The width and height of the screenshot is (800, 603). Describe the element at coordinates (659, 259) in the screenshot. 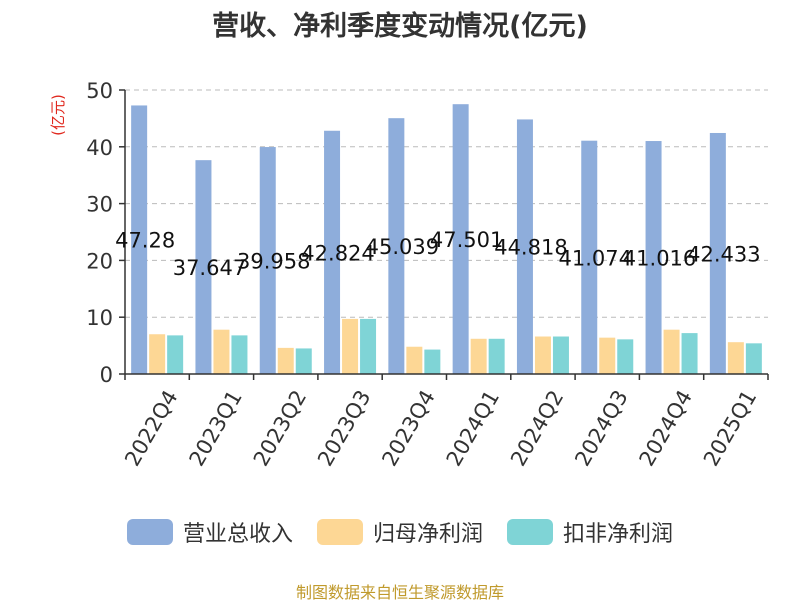

I see `data-label-revenue: 41.016` at that location.